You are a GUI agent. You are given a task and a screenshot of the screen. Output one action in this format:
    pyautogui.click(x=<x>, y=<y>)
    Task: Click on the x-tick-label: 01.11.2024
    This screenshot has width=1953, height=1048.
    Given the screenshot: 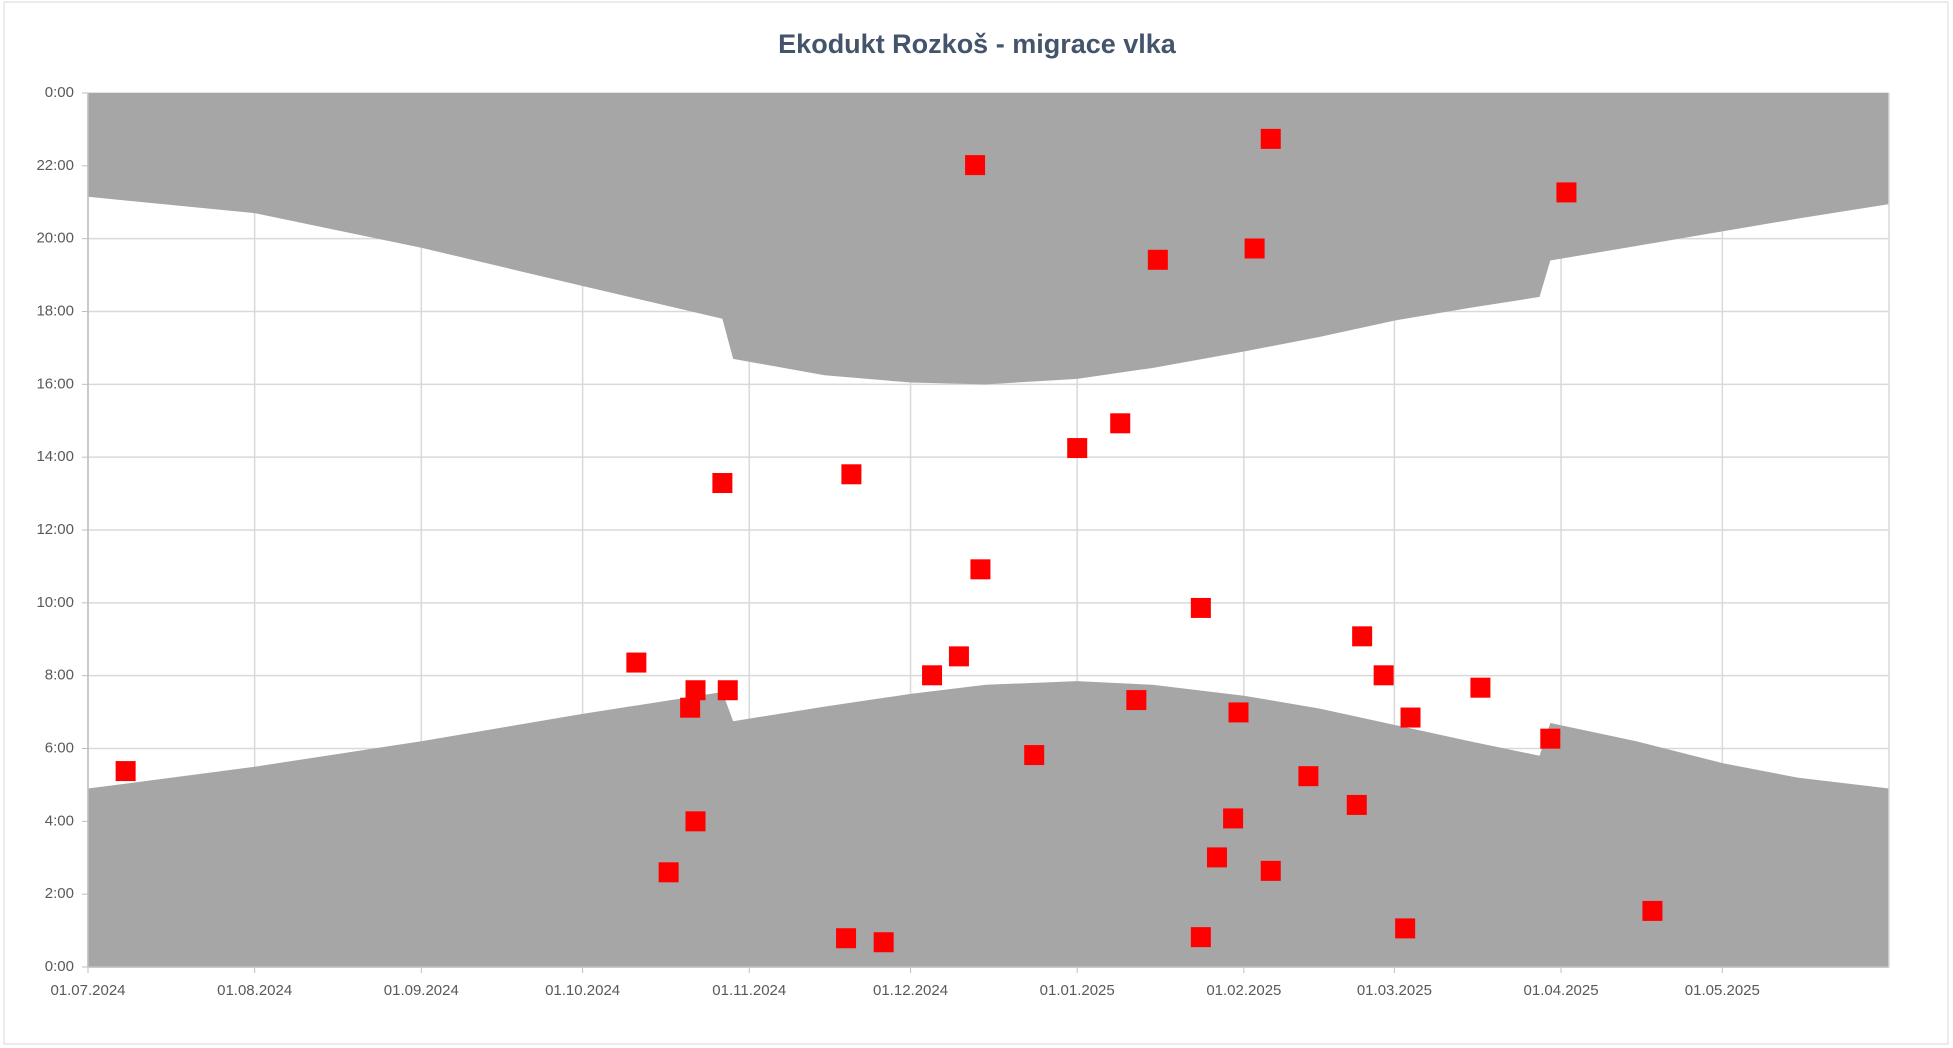 What is the action you would take?
    pyautogui.click(x=749, y=990)
    